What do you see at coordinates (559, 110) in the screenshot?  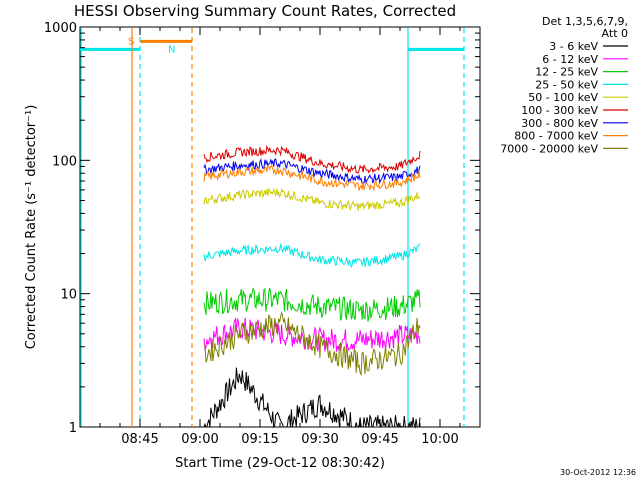 I see `legend-label: 100 - 300 keV` at bounding box center [559, 110].